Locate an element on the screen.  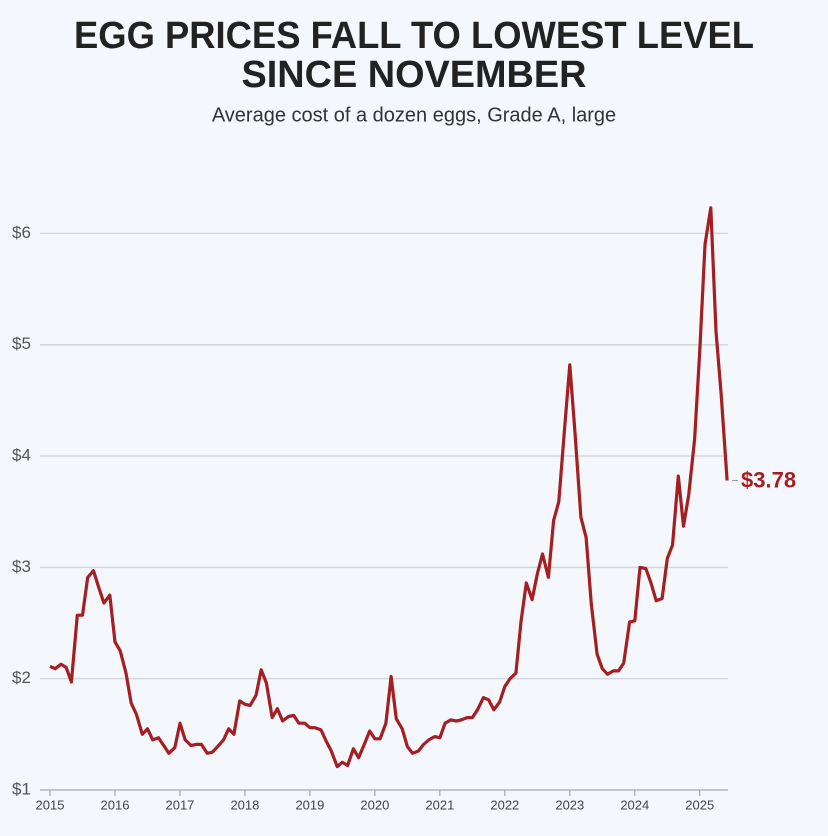
chart-title: EGG PRICES FALL TO LOWEST LEVEL is located at coordinates (414, 36).